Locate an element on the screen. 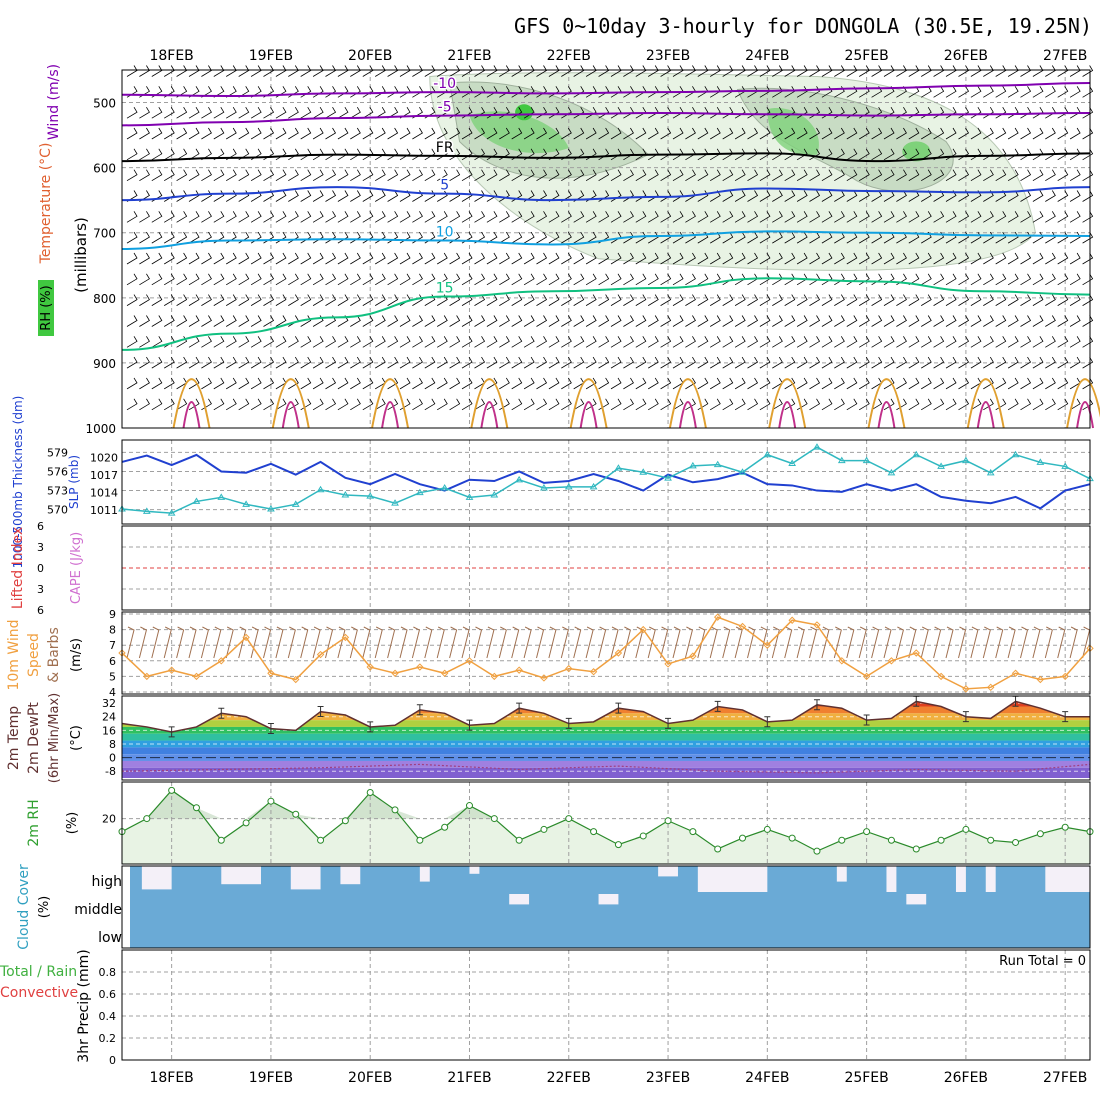 The width and height of the screenshot is (1100, 1104). lifted-index-label: Lifted Index is located at coordinates (18, 568).